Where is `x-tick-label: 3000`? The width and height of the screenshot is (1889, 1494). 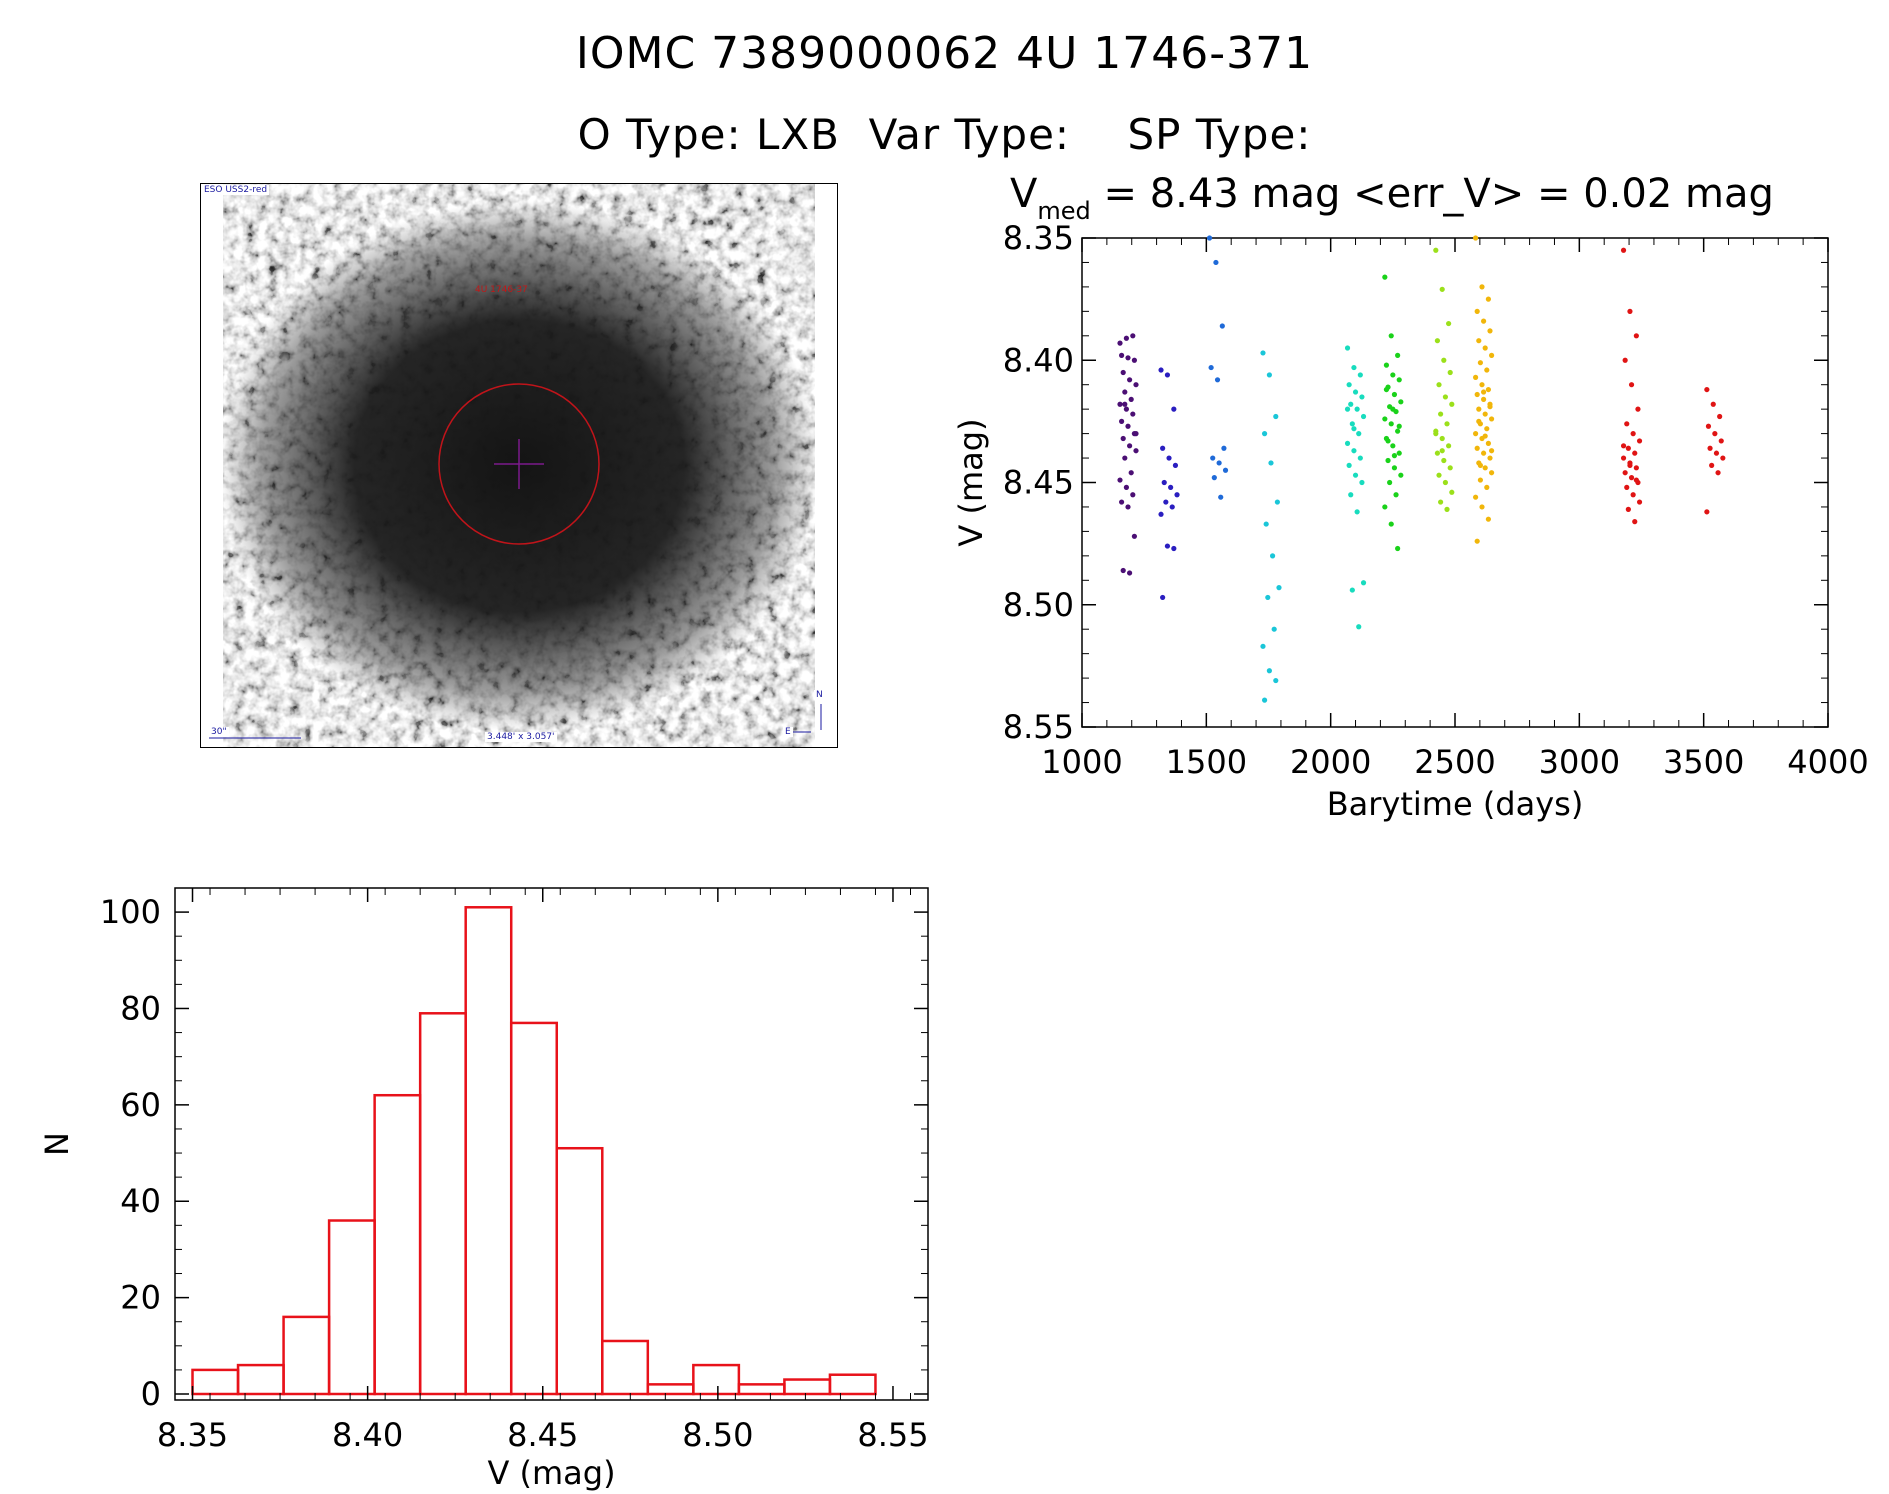 x-tick-label: 3000 is located at coordinates (1579, 762).